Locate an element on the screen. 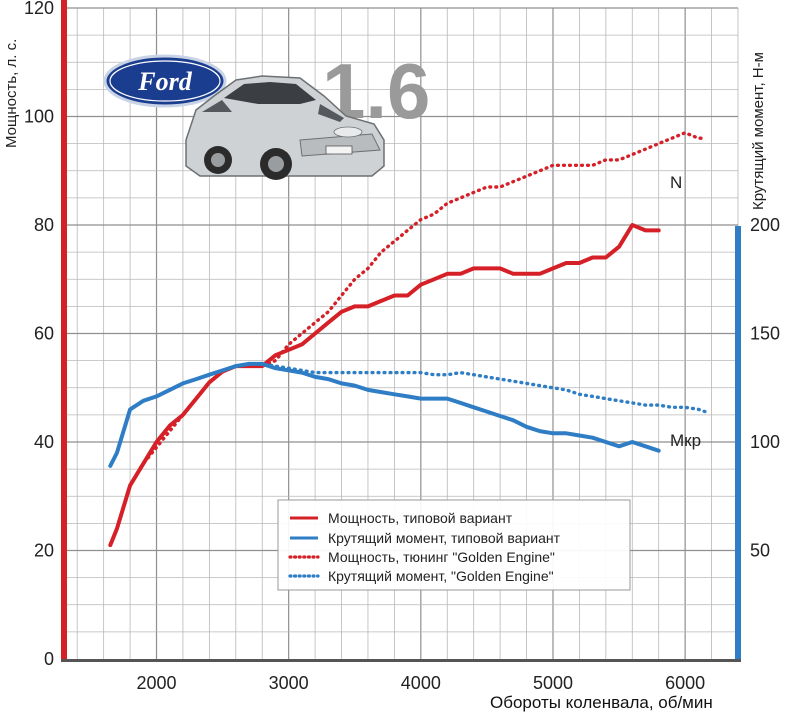 The image size is (800, 718). y-axis-label-left: Мощность, л. с. is located at coordinates (11, 93).